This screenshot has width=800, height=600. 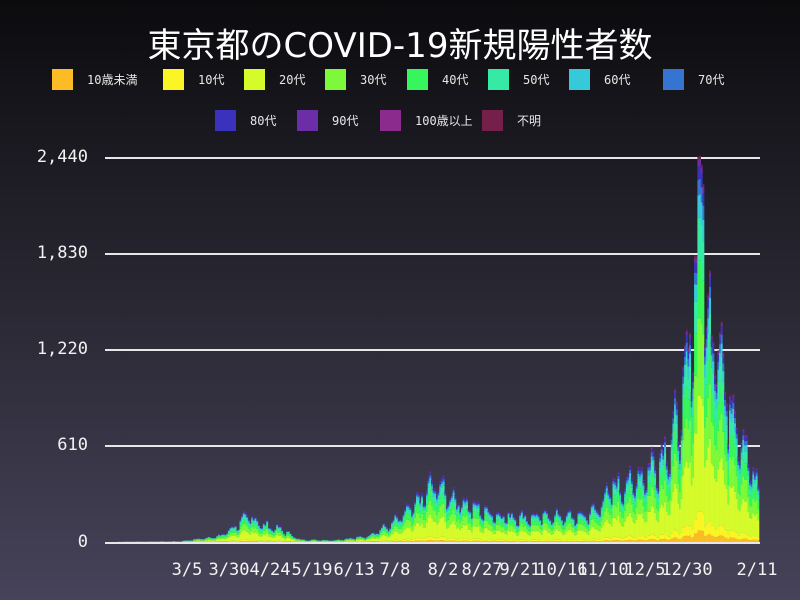 What do you see at coordinates (245, 120) in the screenshot?
I see `legend-item: 80代` at bounding box center [245, 120].